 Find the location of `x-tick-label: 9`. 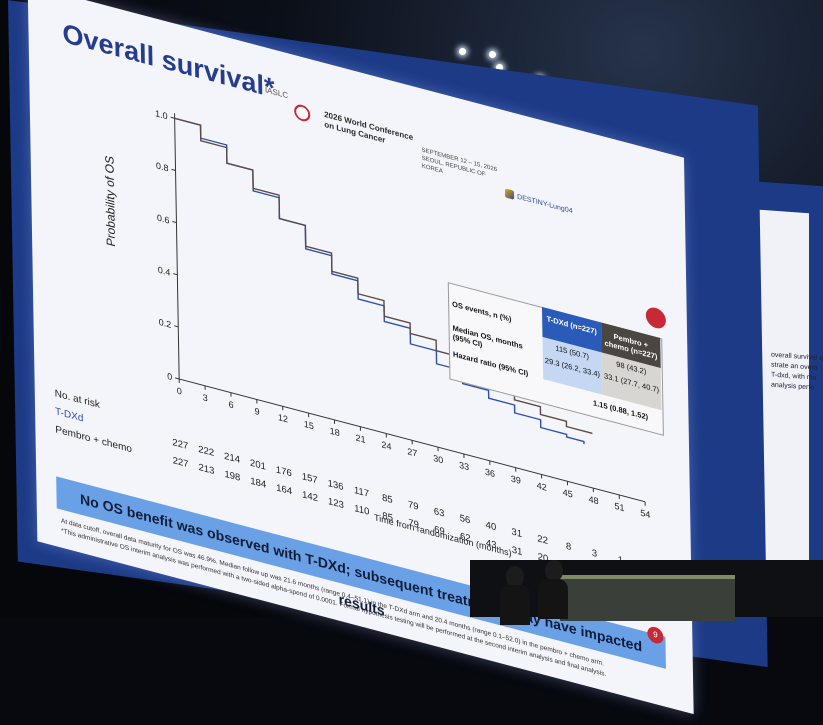

x-tick-label: 9 is located at coordinates (256, 411).